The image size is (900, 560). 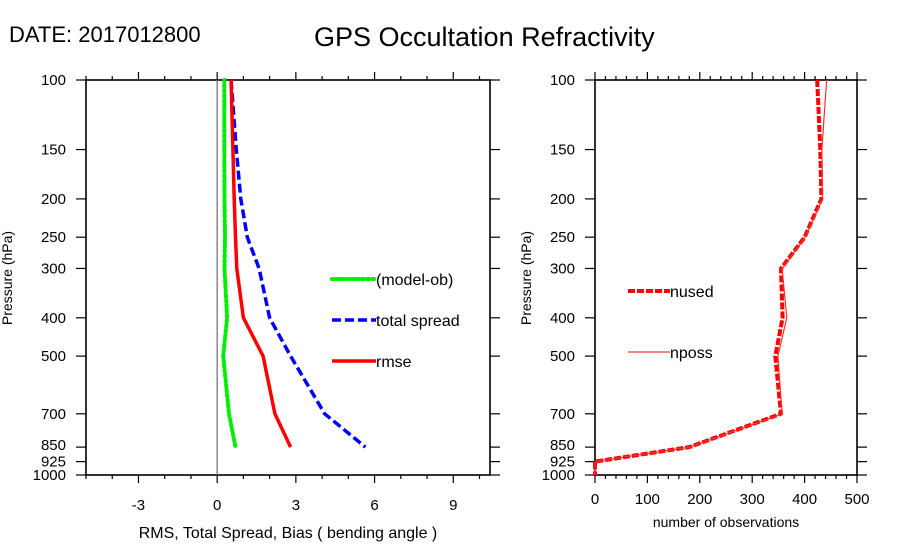 What do you see at coordinates (217, 505) in the screenshot?
I see `left-plot-x-tick-label: 0` at bounding box center [217, 505].